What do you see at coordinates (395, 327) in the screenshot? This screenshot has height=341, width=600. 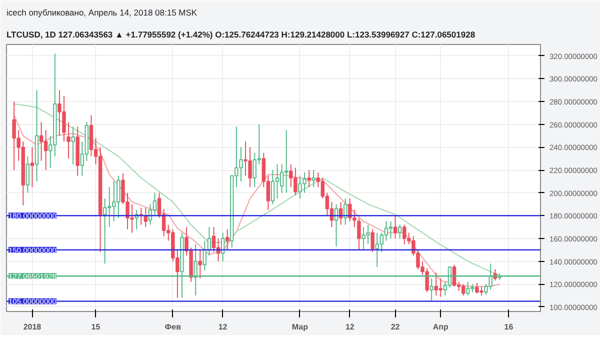 I see `x-tick-label: 22` at bounding box center [395, 327].